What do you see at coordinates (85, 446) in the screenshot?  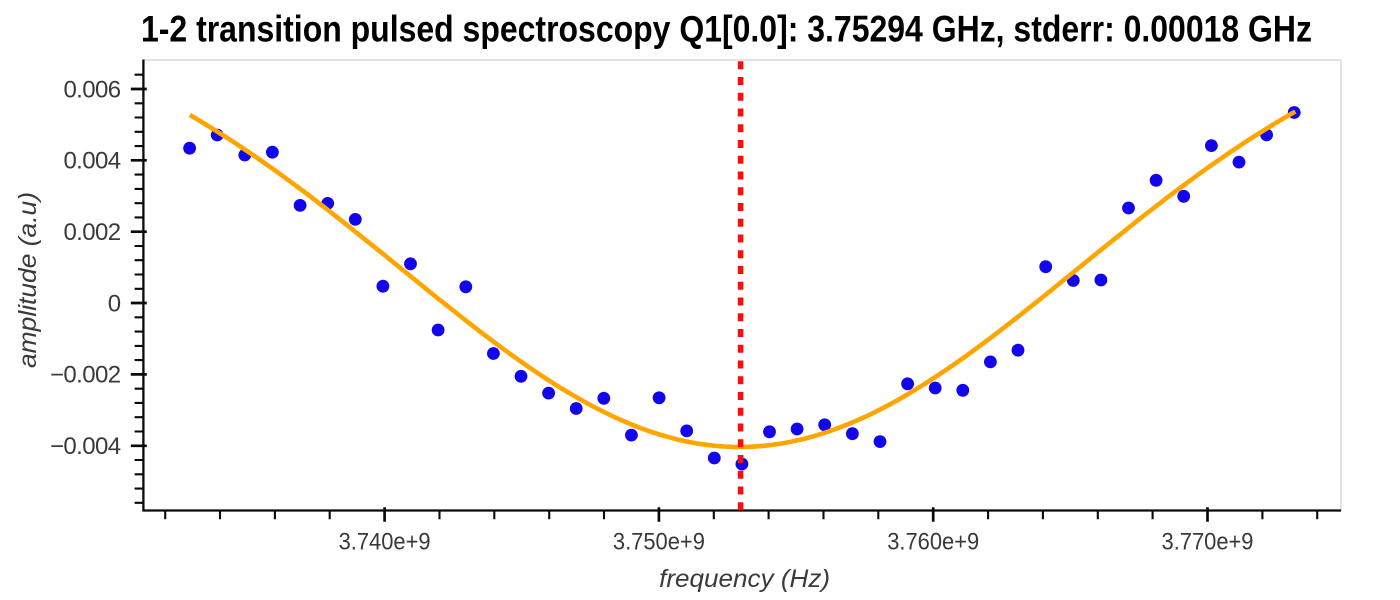 I see `svg-text: −0.004` at bounding box center [85, 446].